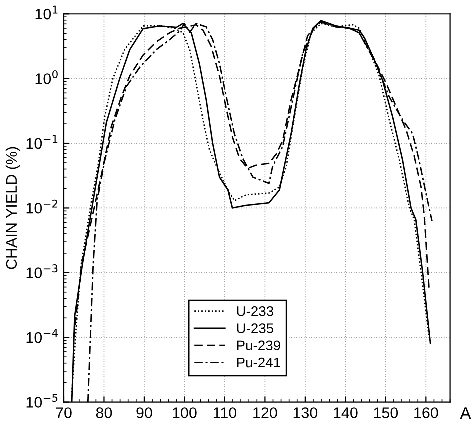  I want to click on y-axis-title: CHAIN YIELD (%), so click(13, 208).